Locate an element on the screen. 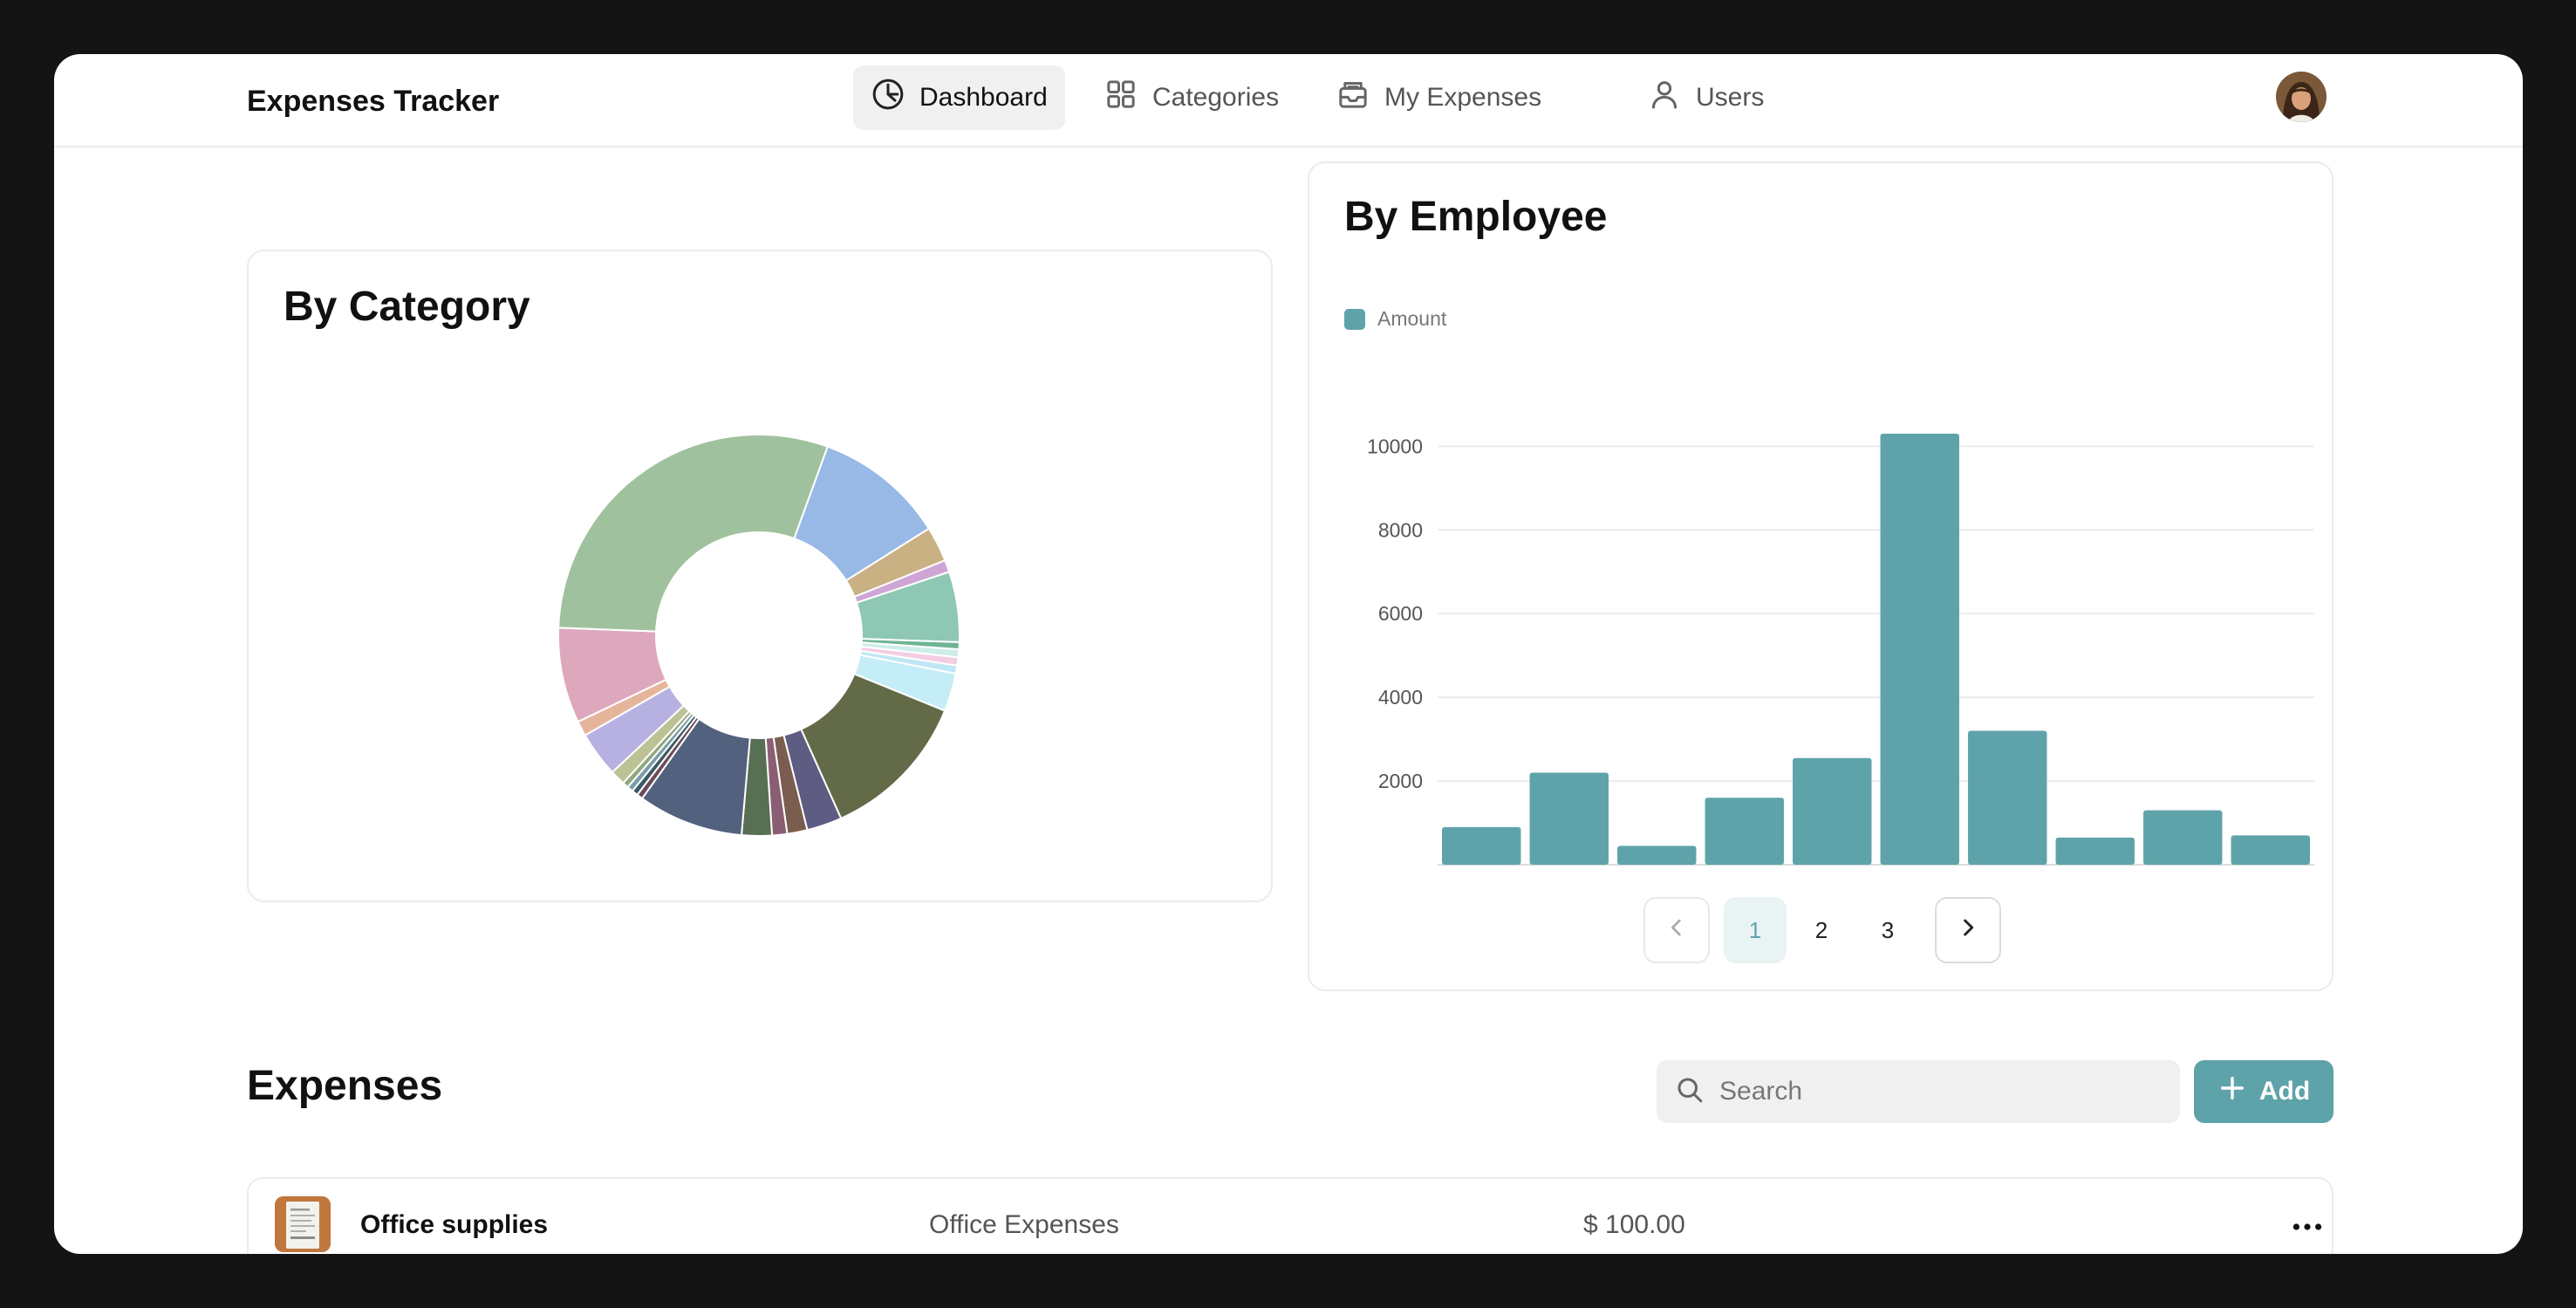 The width and height of the screenshot is (2576, 1308). pagination-next-button is located at coordinates (1968, 930).